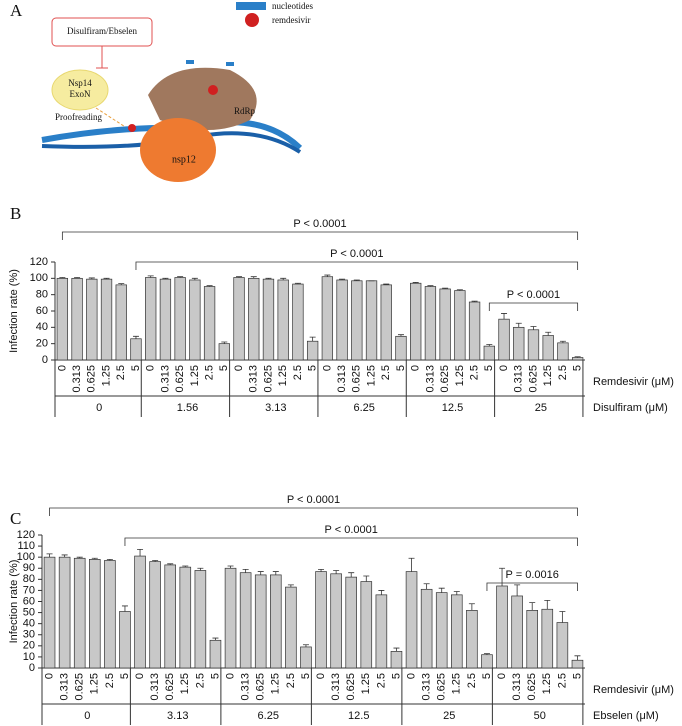 The image size is (682, 726). Describe the element at coordinates (178, 150) in the screenshot. I see `nsp12-blob` at that location.